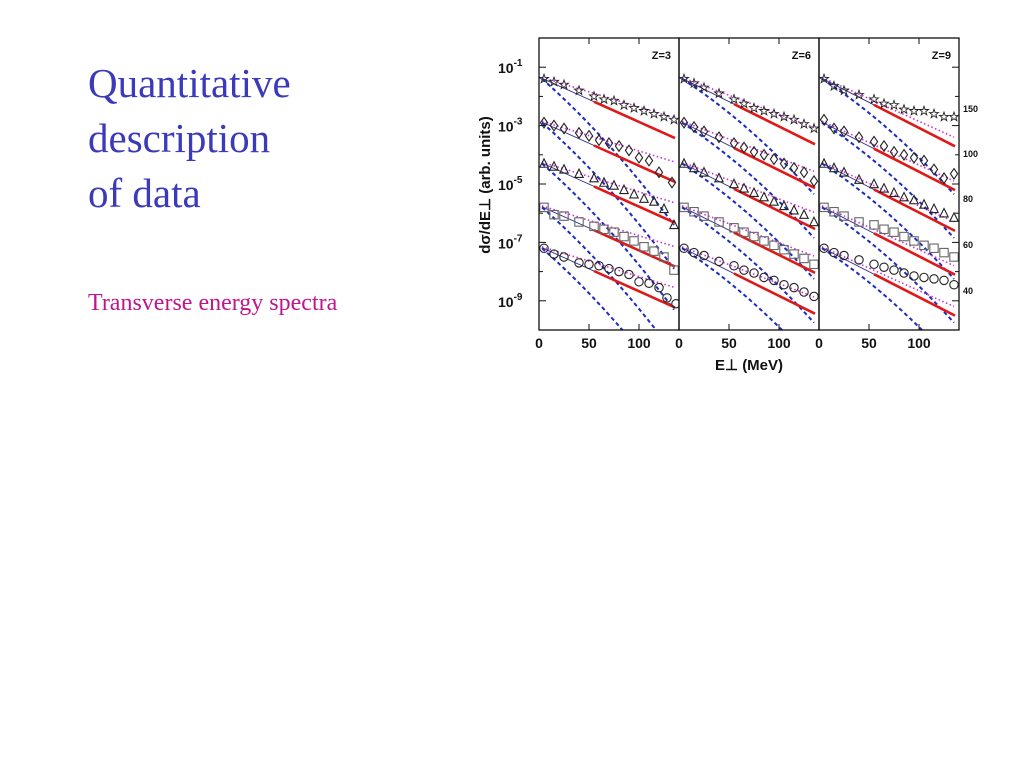 Image resolution: width=1024 pixels, height=768 pixels. Describe the element at coordinates (819, 343) in the screenshot. I see `x-tick-label: 0` at that location.